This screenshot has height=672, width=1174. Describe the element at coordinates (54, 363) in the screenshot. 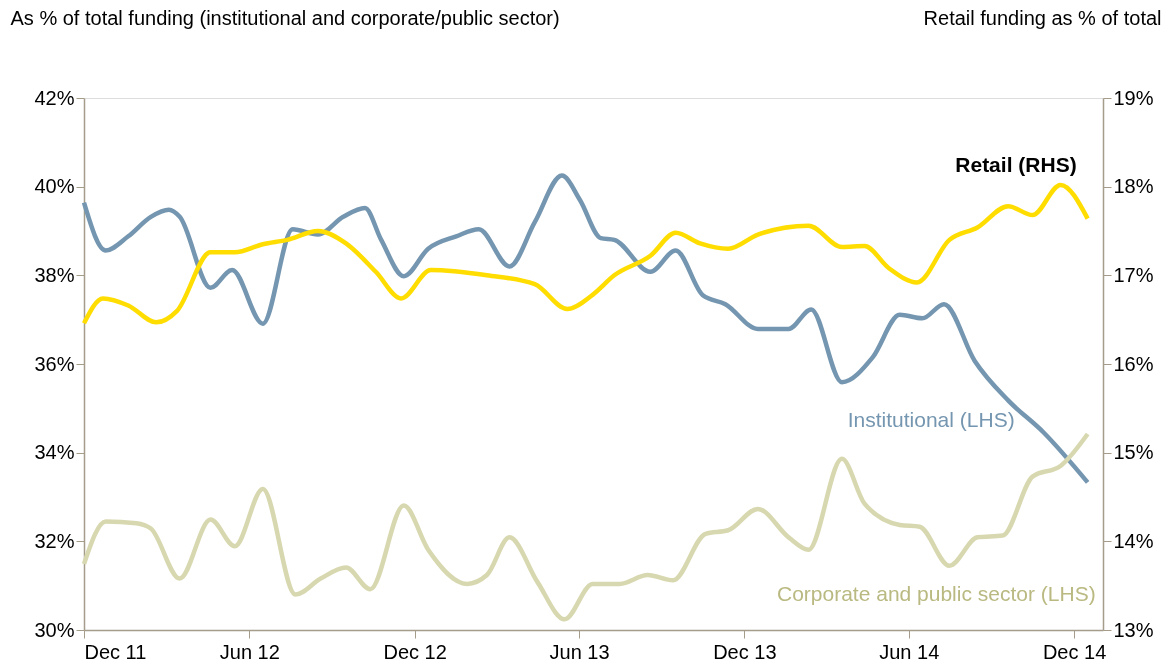

I see `y-tick-label: 36%` at that location.